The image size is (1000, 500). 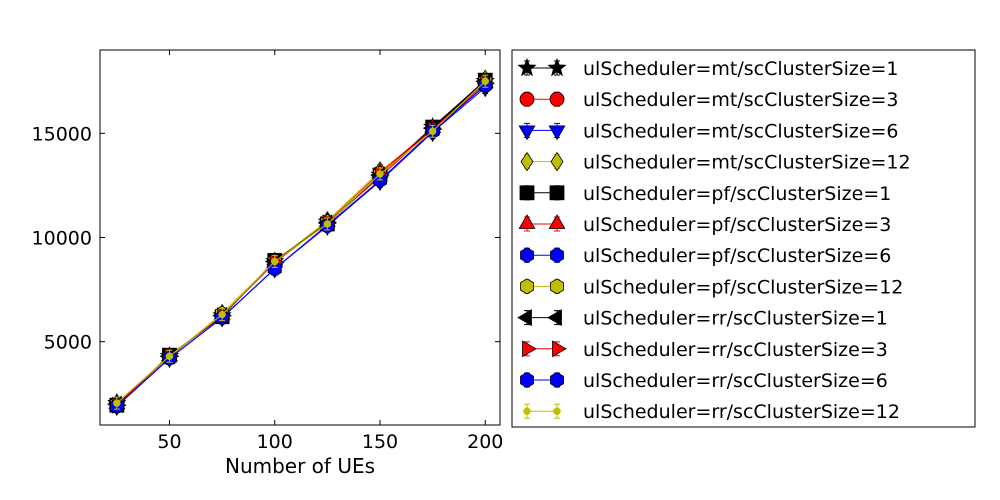 I want to click on legend-label: ulScheduler=rr/scClusterSize=3, so click(x=735, y=350).